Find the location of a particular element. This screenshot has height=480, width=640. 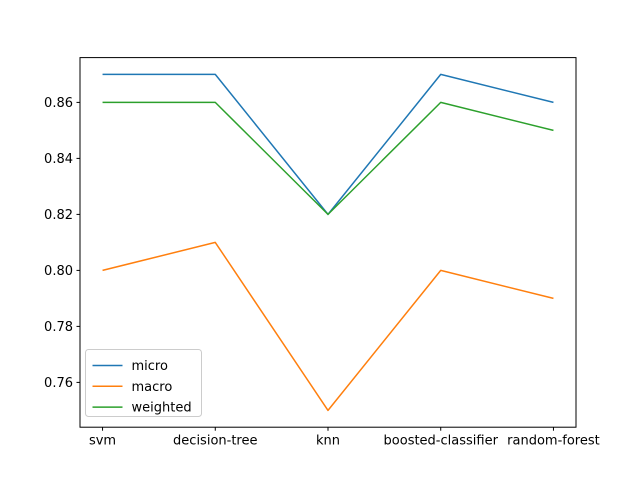

x-tick-label: decision-tree is located at coordinates (215, 441).